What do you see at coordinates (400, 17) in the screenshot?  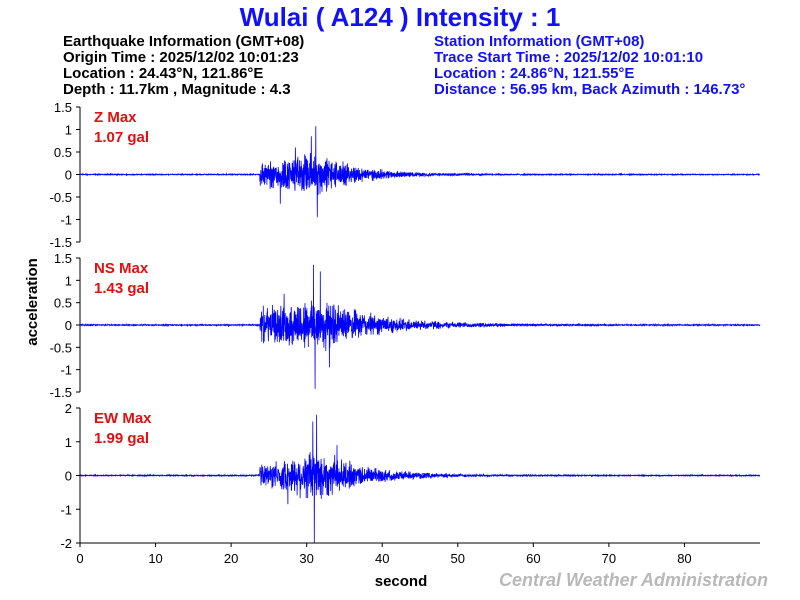 I see `chart-title: Wulai ( A124 ) Intensity : 1` at bounding box center [400, 17].